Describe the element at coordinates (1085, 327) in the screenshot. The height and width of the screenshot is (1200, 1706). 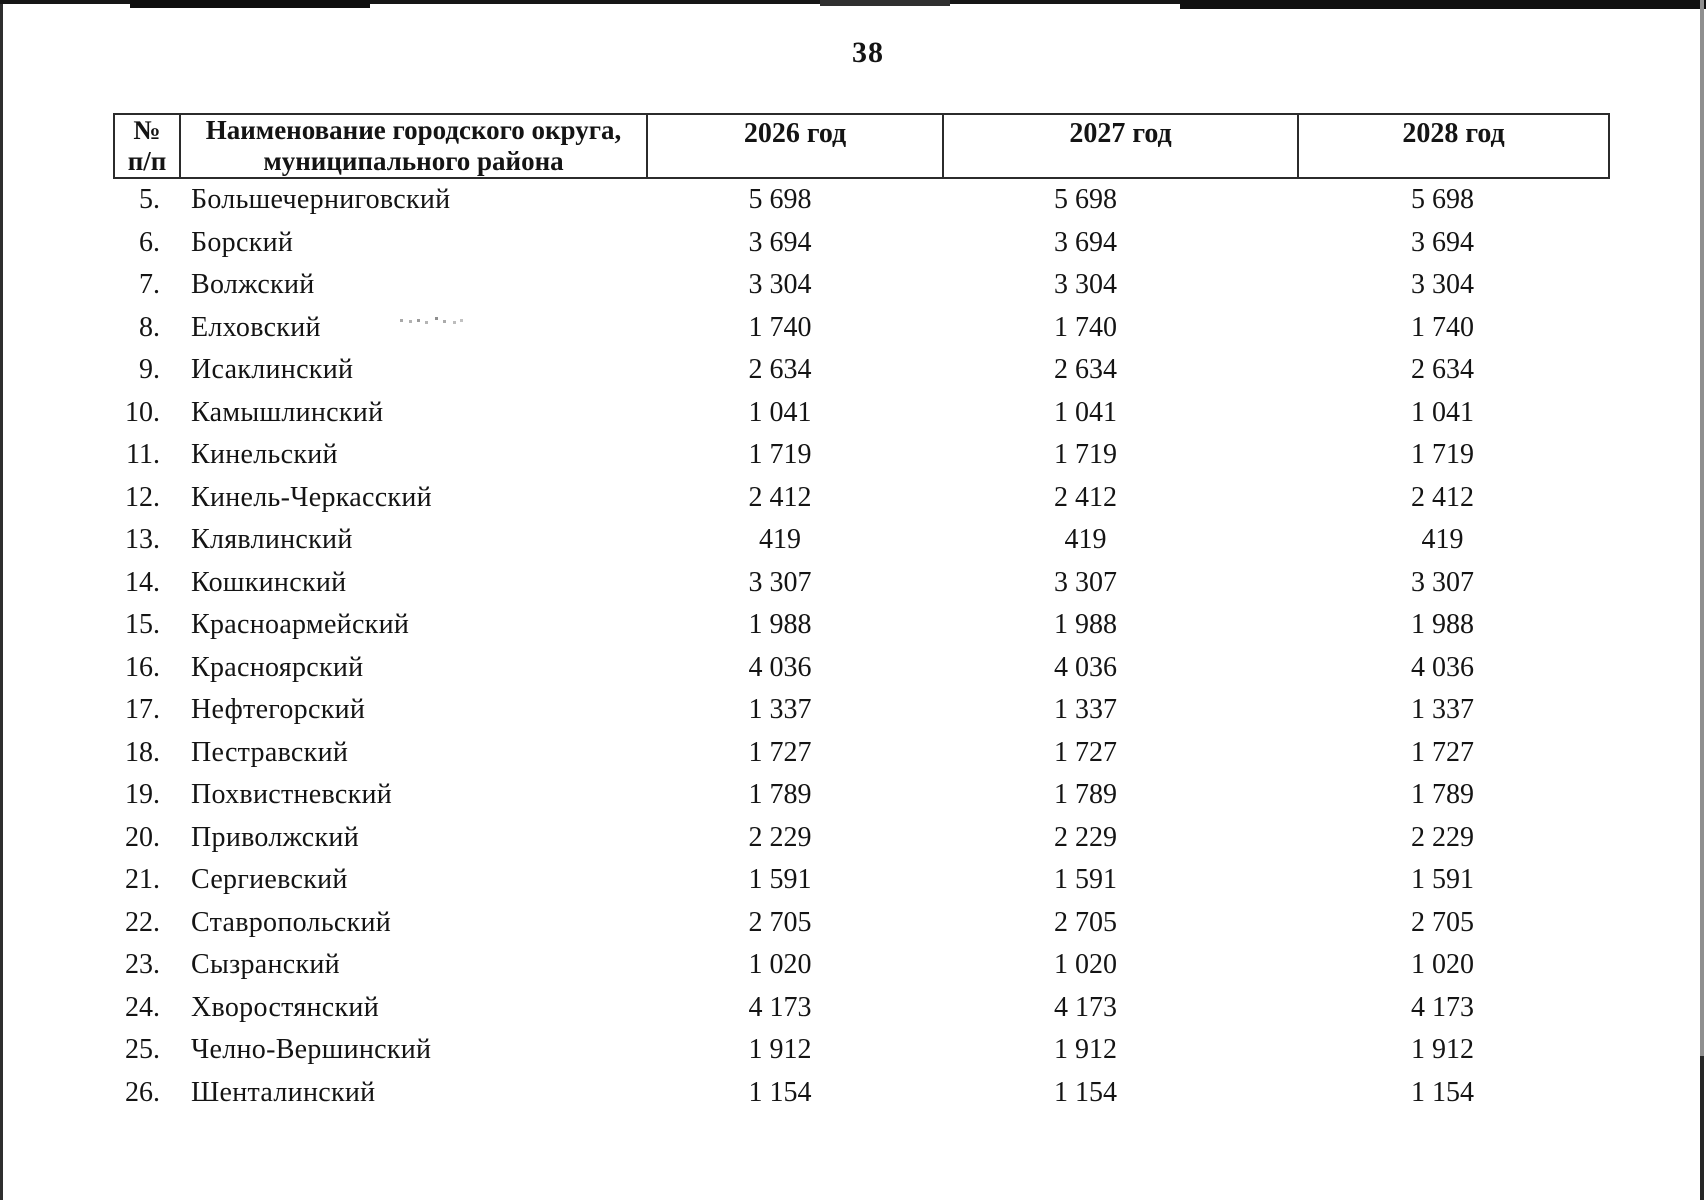
I see `value-2027: 1 740` at that location.